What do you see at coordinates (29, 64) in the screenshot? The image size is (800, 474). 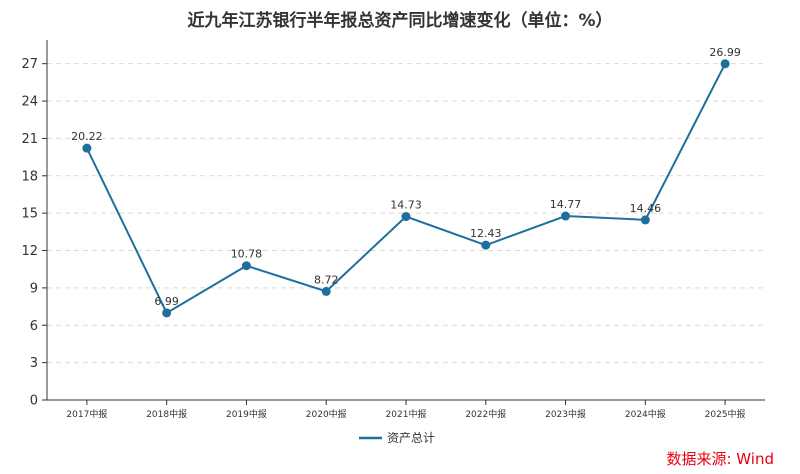 I see `y-tick-label: 27` at bounding box center [29, 64].